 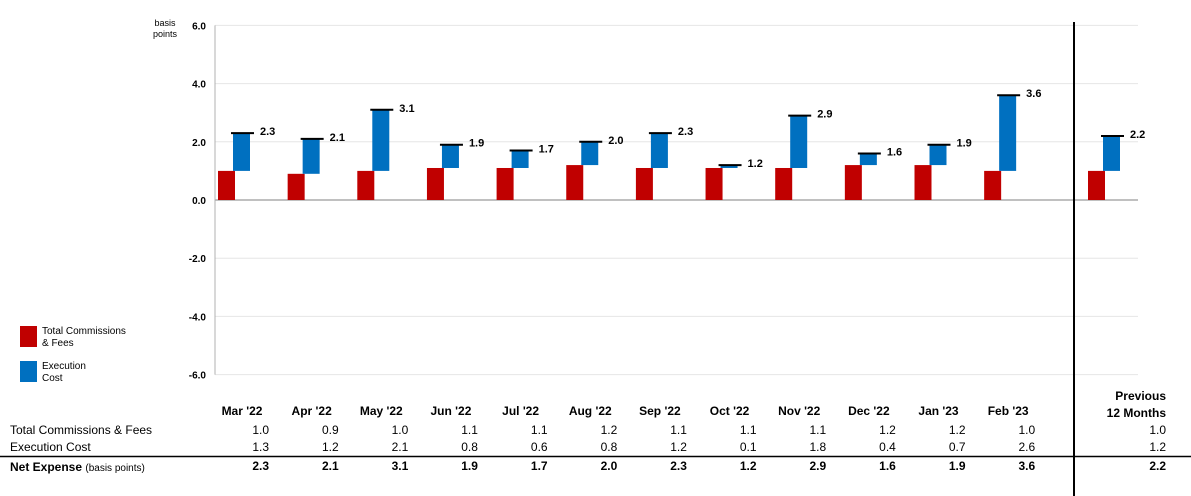 What do you see at coordinates (818, 447) in the screenshot?
I see `table-cell-execution-8: 1.8` at bounding box center [818, 447].